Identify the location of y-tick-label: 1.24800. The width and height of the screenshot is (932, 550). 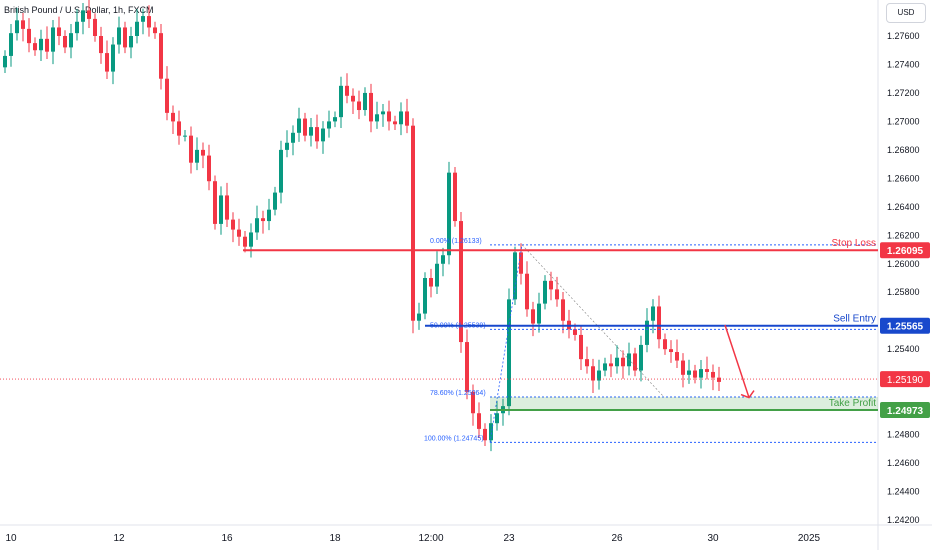
(903, 435).